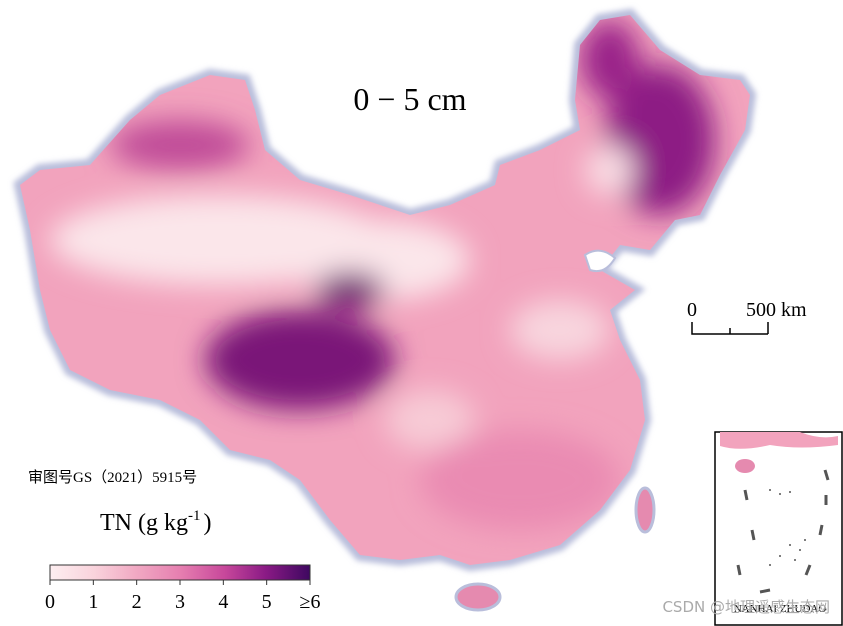 This screenshot has height=626, width=843. What do you see at coordinates (93, 602) in the screenshot?
I see `legend-tick-label: 1` at bounding box center [93, 602].